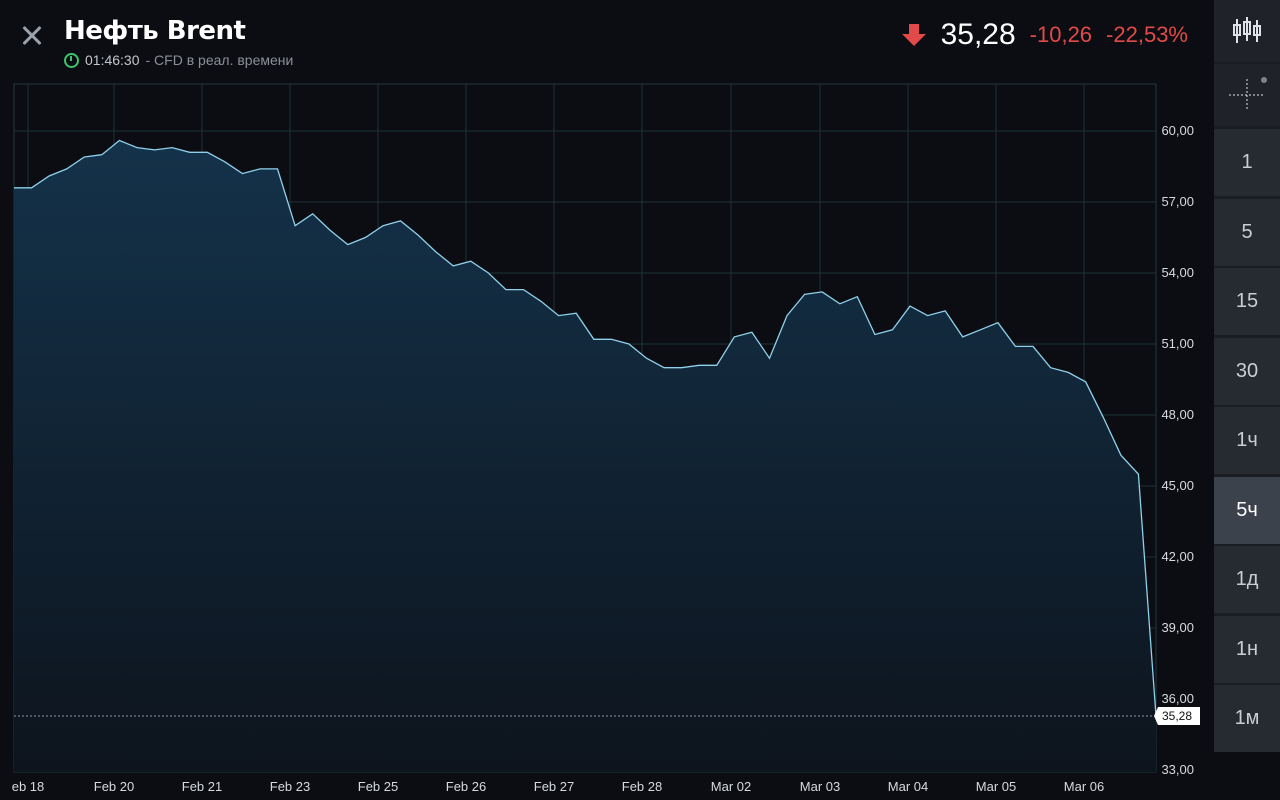 The width and height of the screenshot is (1280, 800). Describe the element at coordinates (554, 786) in the screenshot. I see `x-tick-label: Feb 27` at that location.